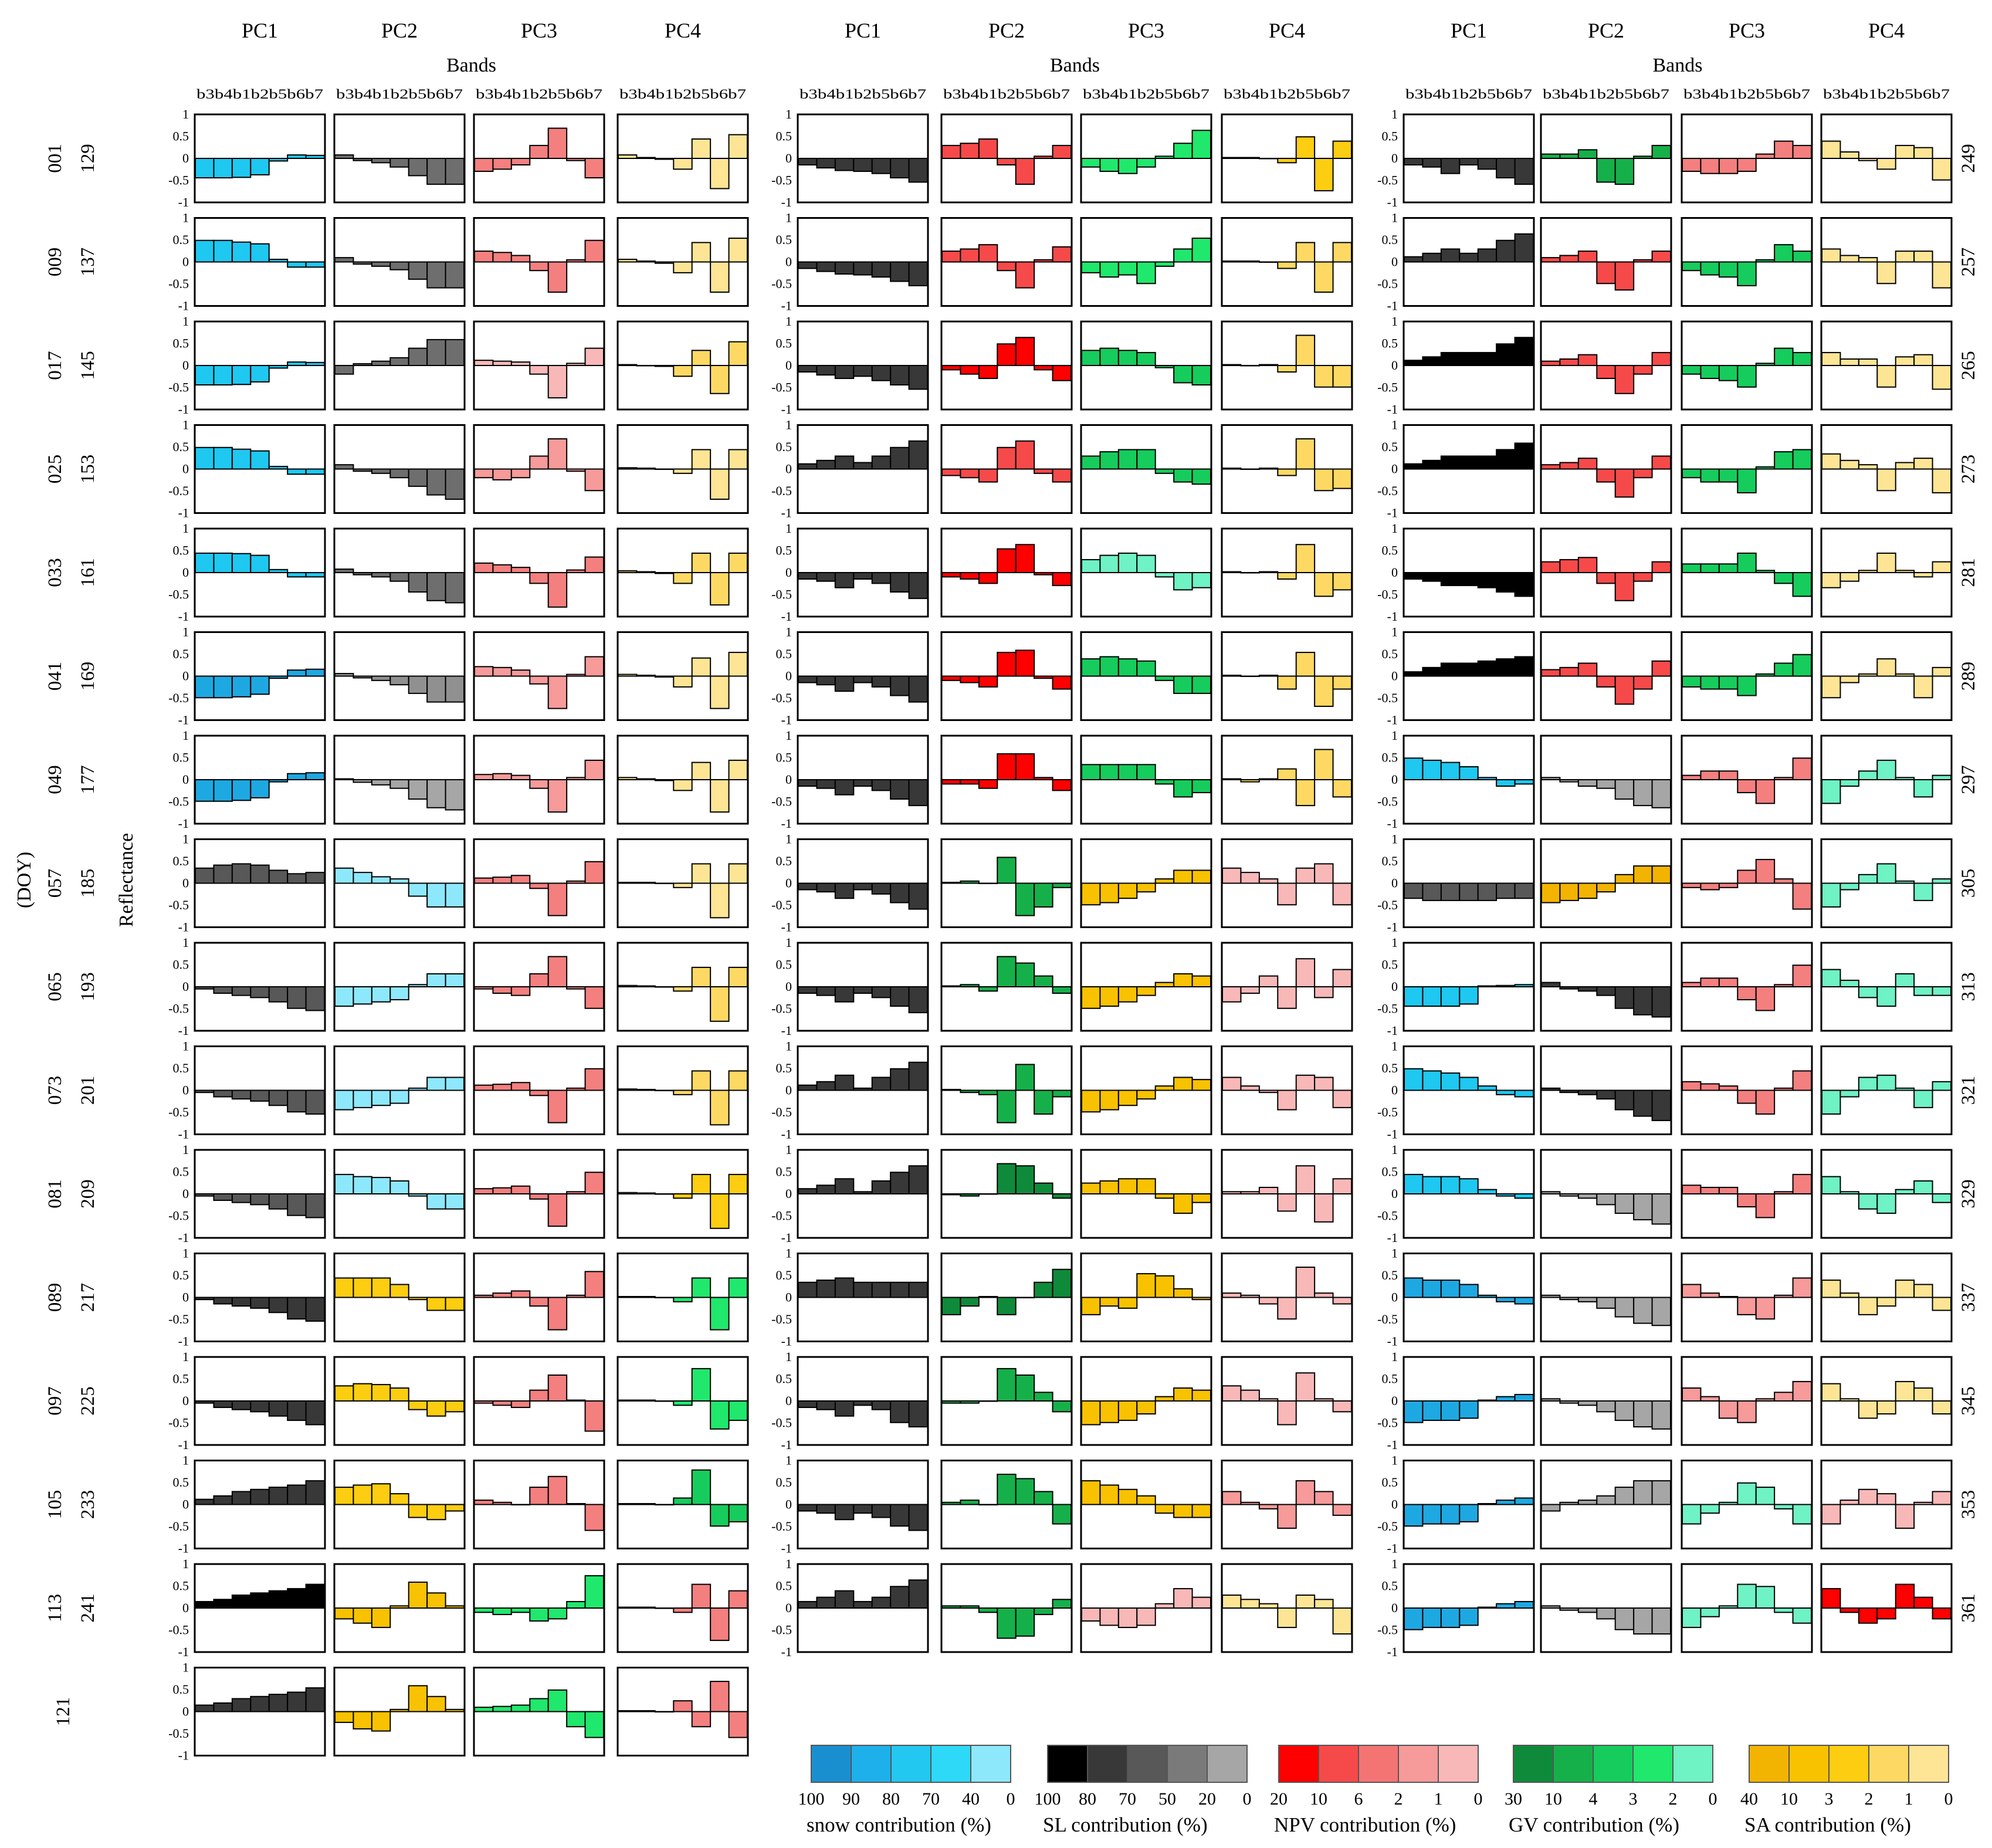  I want to click on doy-left-secondary: 153, so click(88, 469).